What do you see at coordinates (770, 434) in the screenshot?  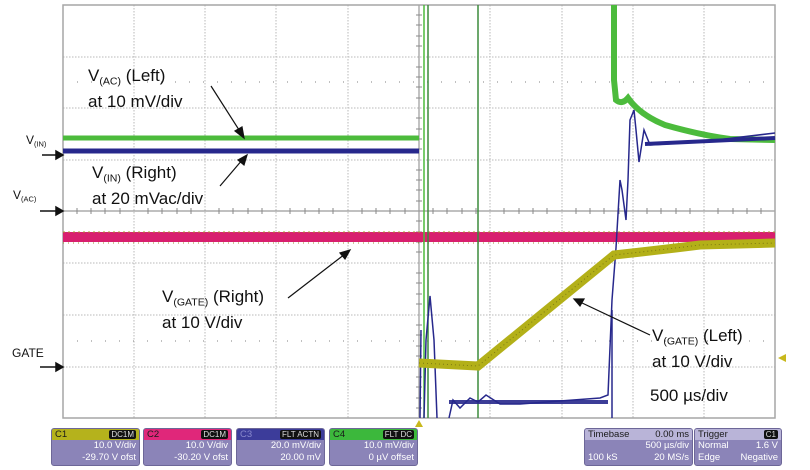 I see `trigger-source-badge: C1` at bounding box center [770, 434].